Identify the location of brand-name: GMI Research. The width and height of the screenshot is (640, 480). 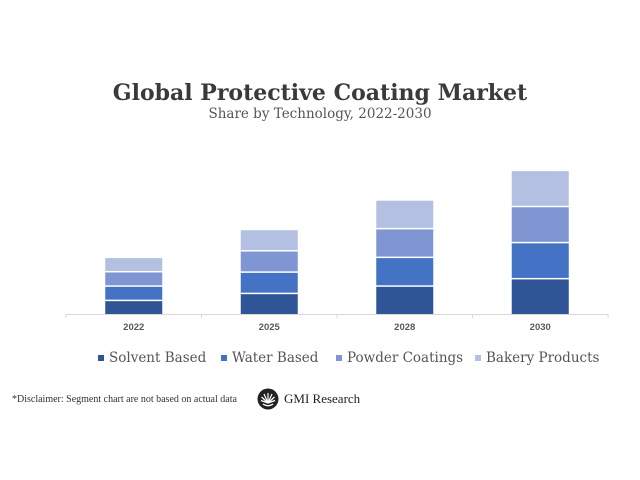
(322, 398).